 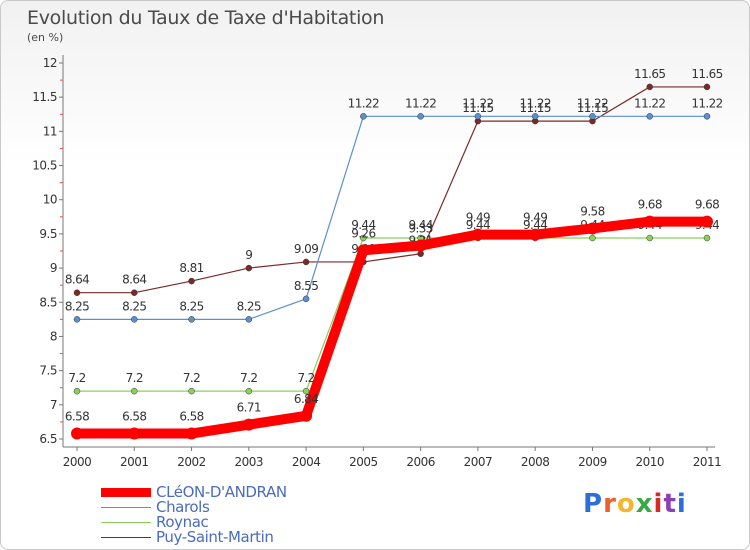 I want to click on data-label: 6.84, so click(x=306, y=399).